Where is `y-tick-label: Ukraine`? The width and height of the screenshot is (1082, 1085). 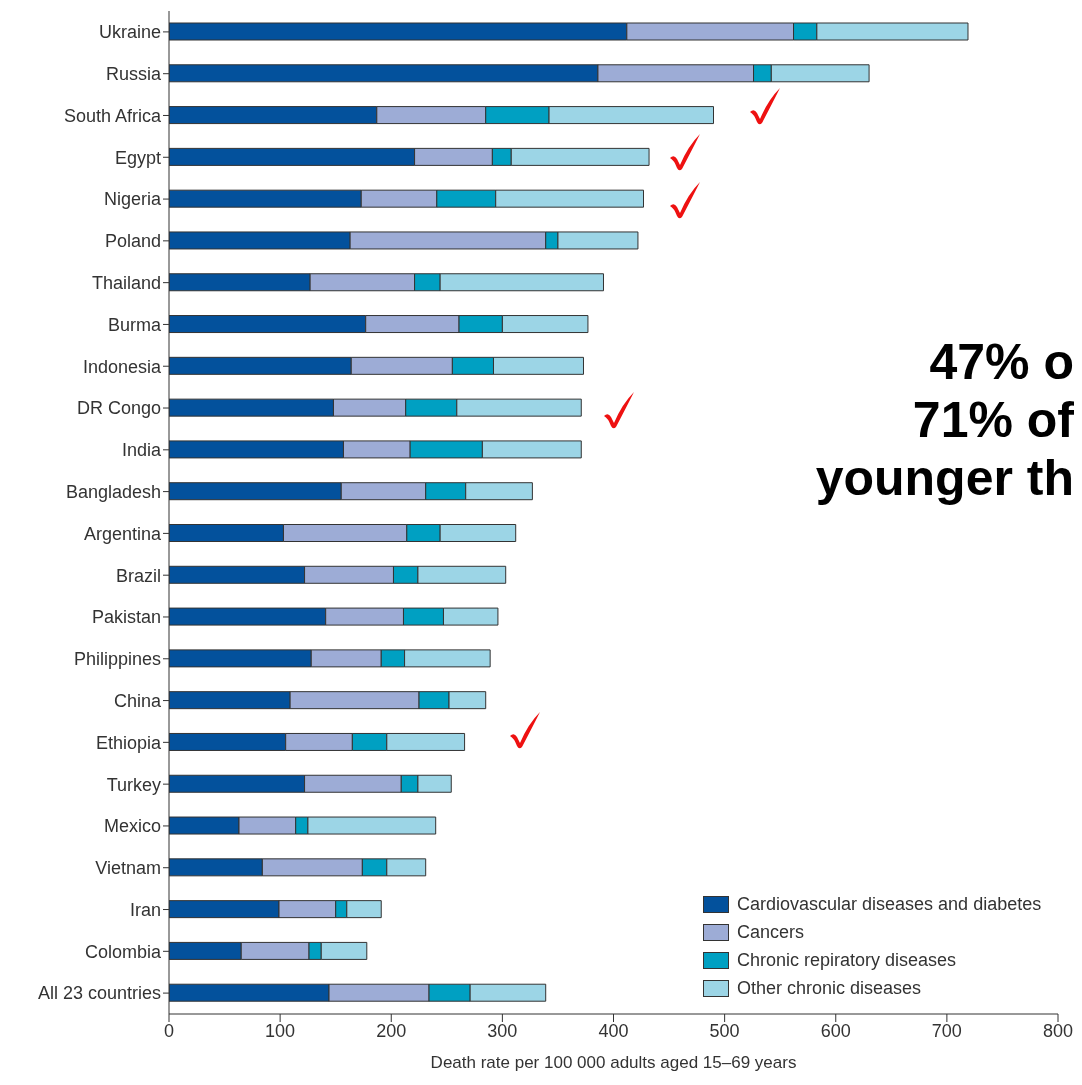 y-tick-label: Ukraine is located at coordinates (129, 32).